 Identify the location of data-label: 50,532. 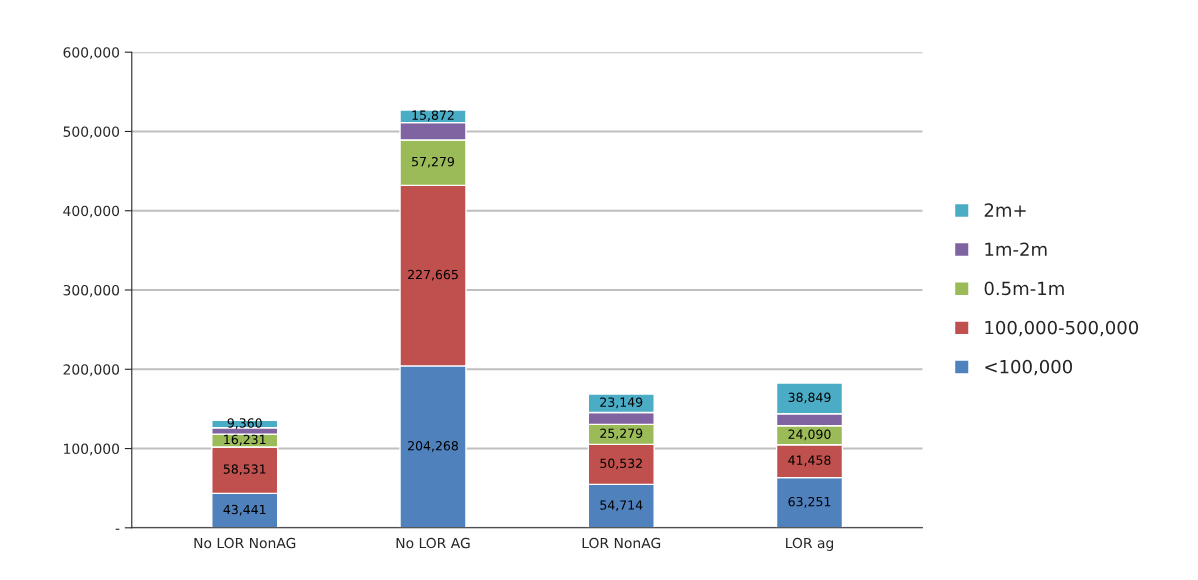
(621, 464).